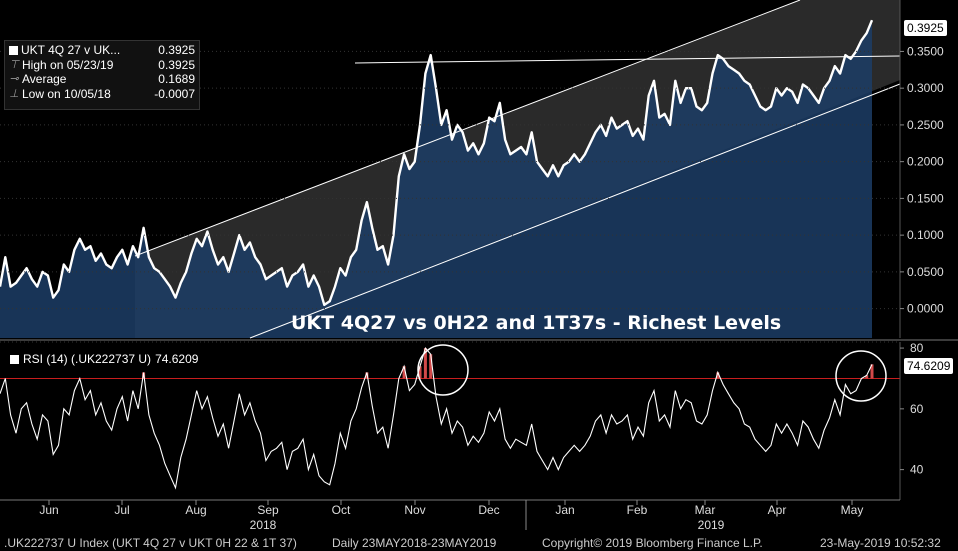  I want to click on high-marker-icon: ⊤, so click(14, 64).